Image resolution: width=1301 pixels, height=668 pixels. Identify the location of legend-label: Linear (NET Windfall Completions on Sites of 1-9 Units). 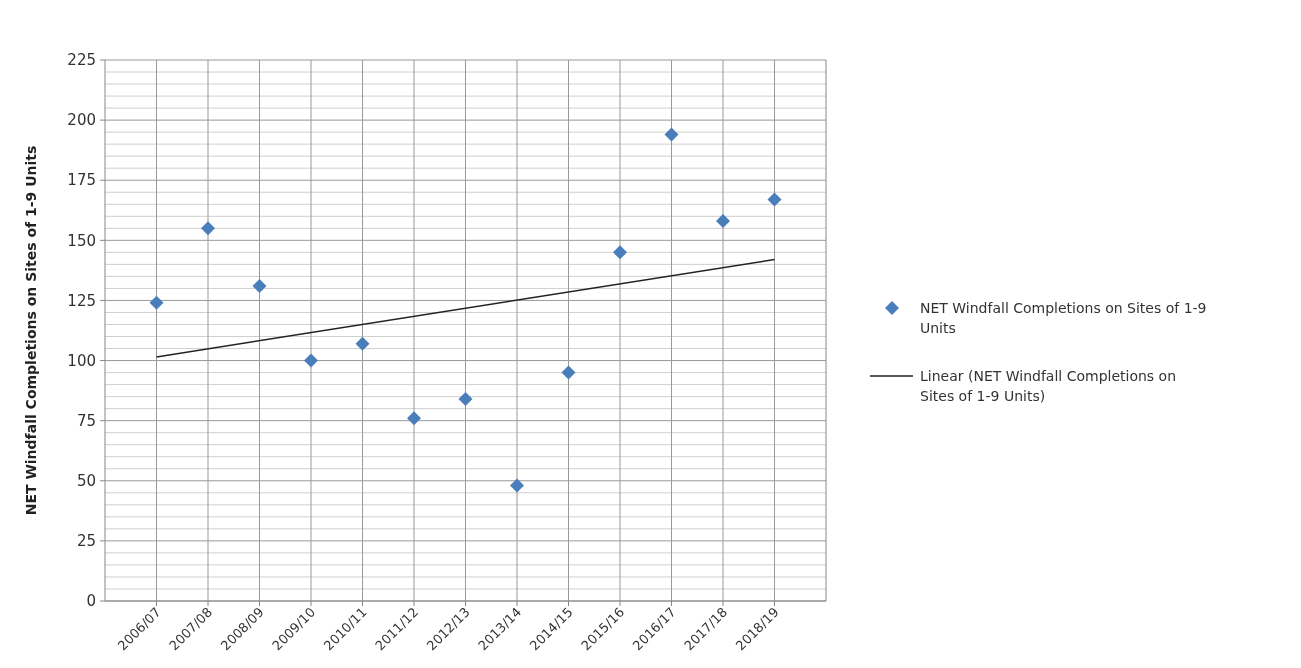
(1048, 385).